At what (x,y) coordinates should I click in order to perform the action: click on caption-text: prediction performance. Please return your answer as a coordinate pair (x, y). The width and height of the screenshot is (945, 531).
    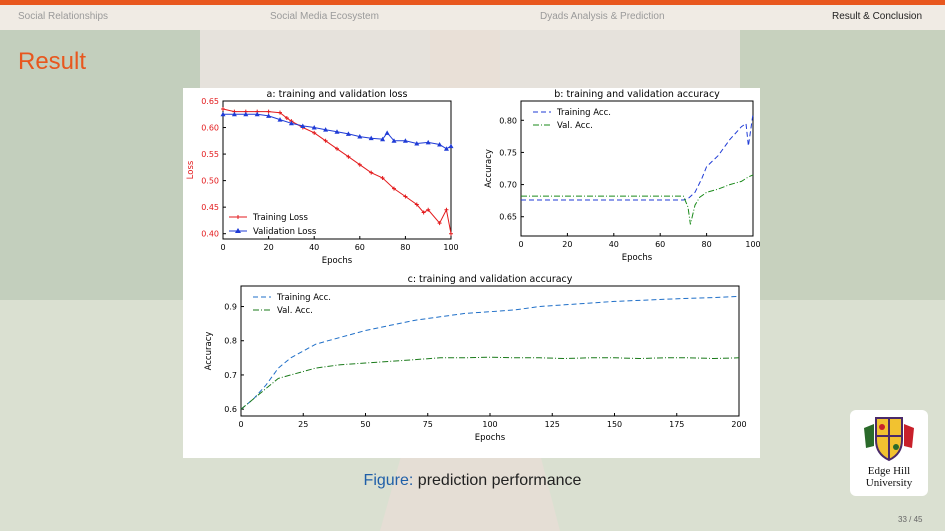
    Looking at the image, I should click on (499, 480).